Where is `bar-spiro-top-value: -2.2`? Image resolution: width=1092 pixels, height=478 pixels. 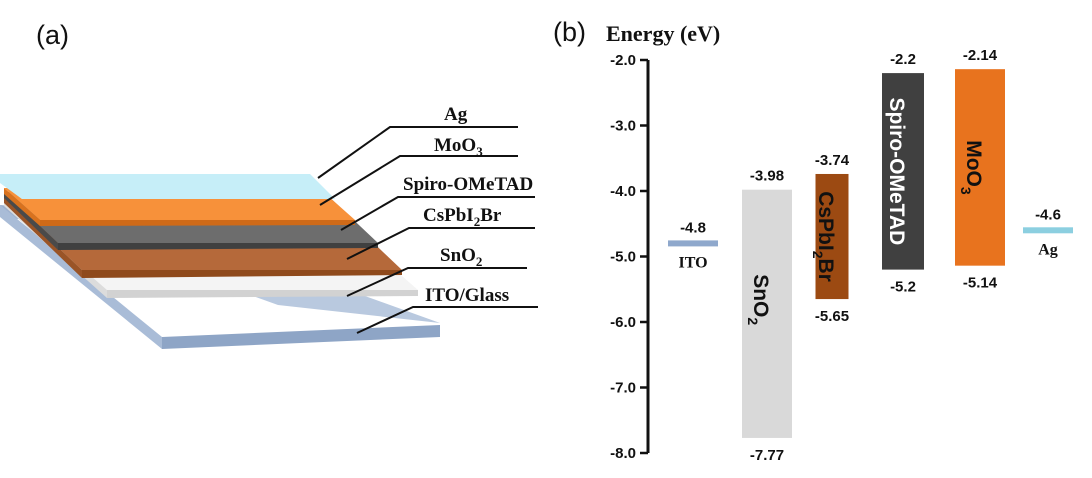
bar-spiro-top-value: -2.2 is located at coordinates (903, 59).